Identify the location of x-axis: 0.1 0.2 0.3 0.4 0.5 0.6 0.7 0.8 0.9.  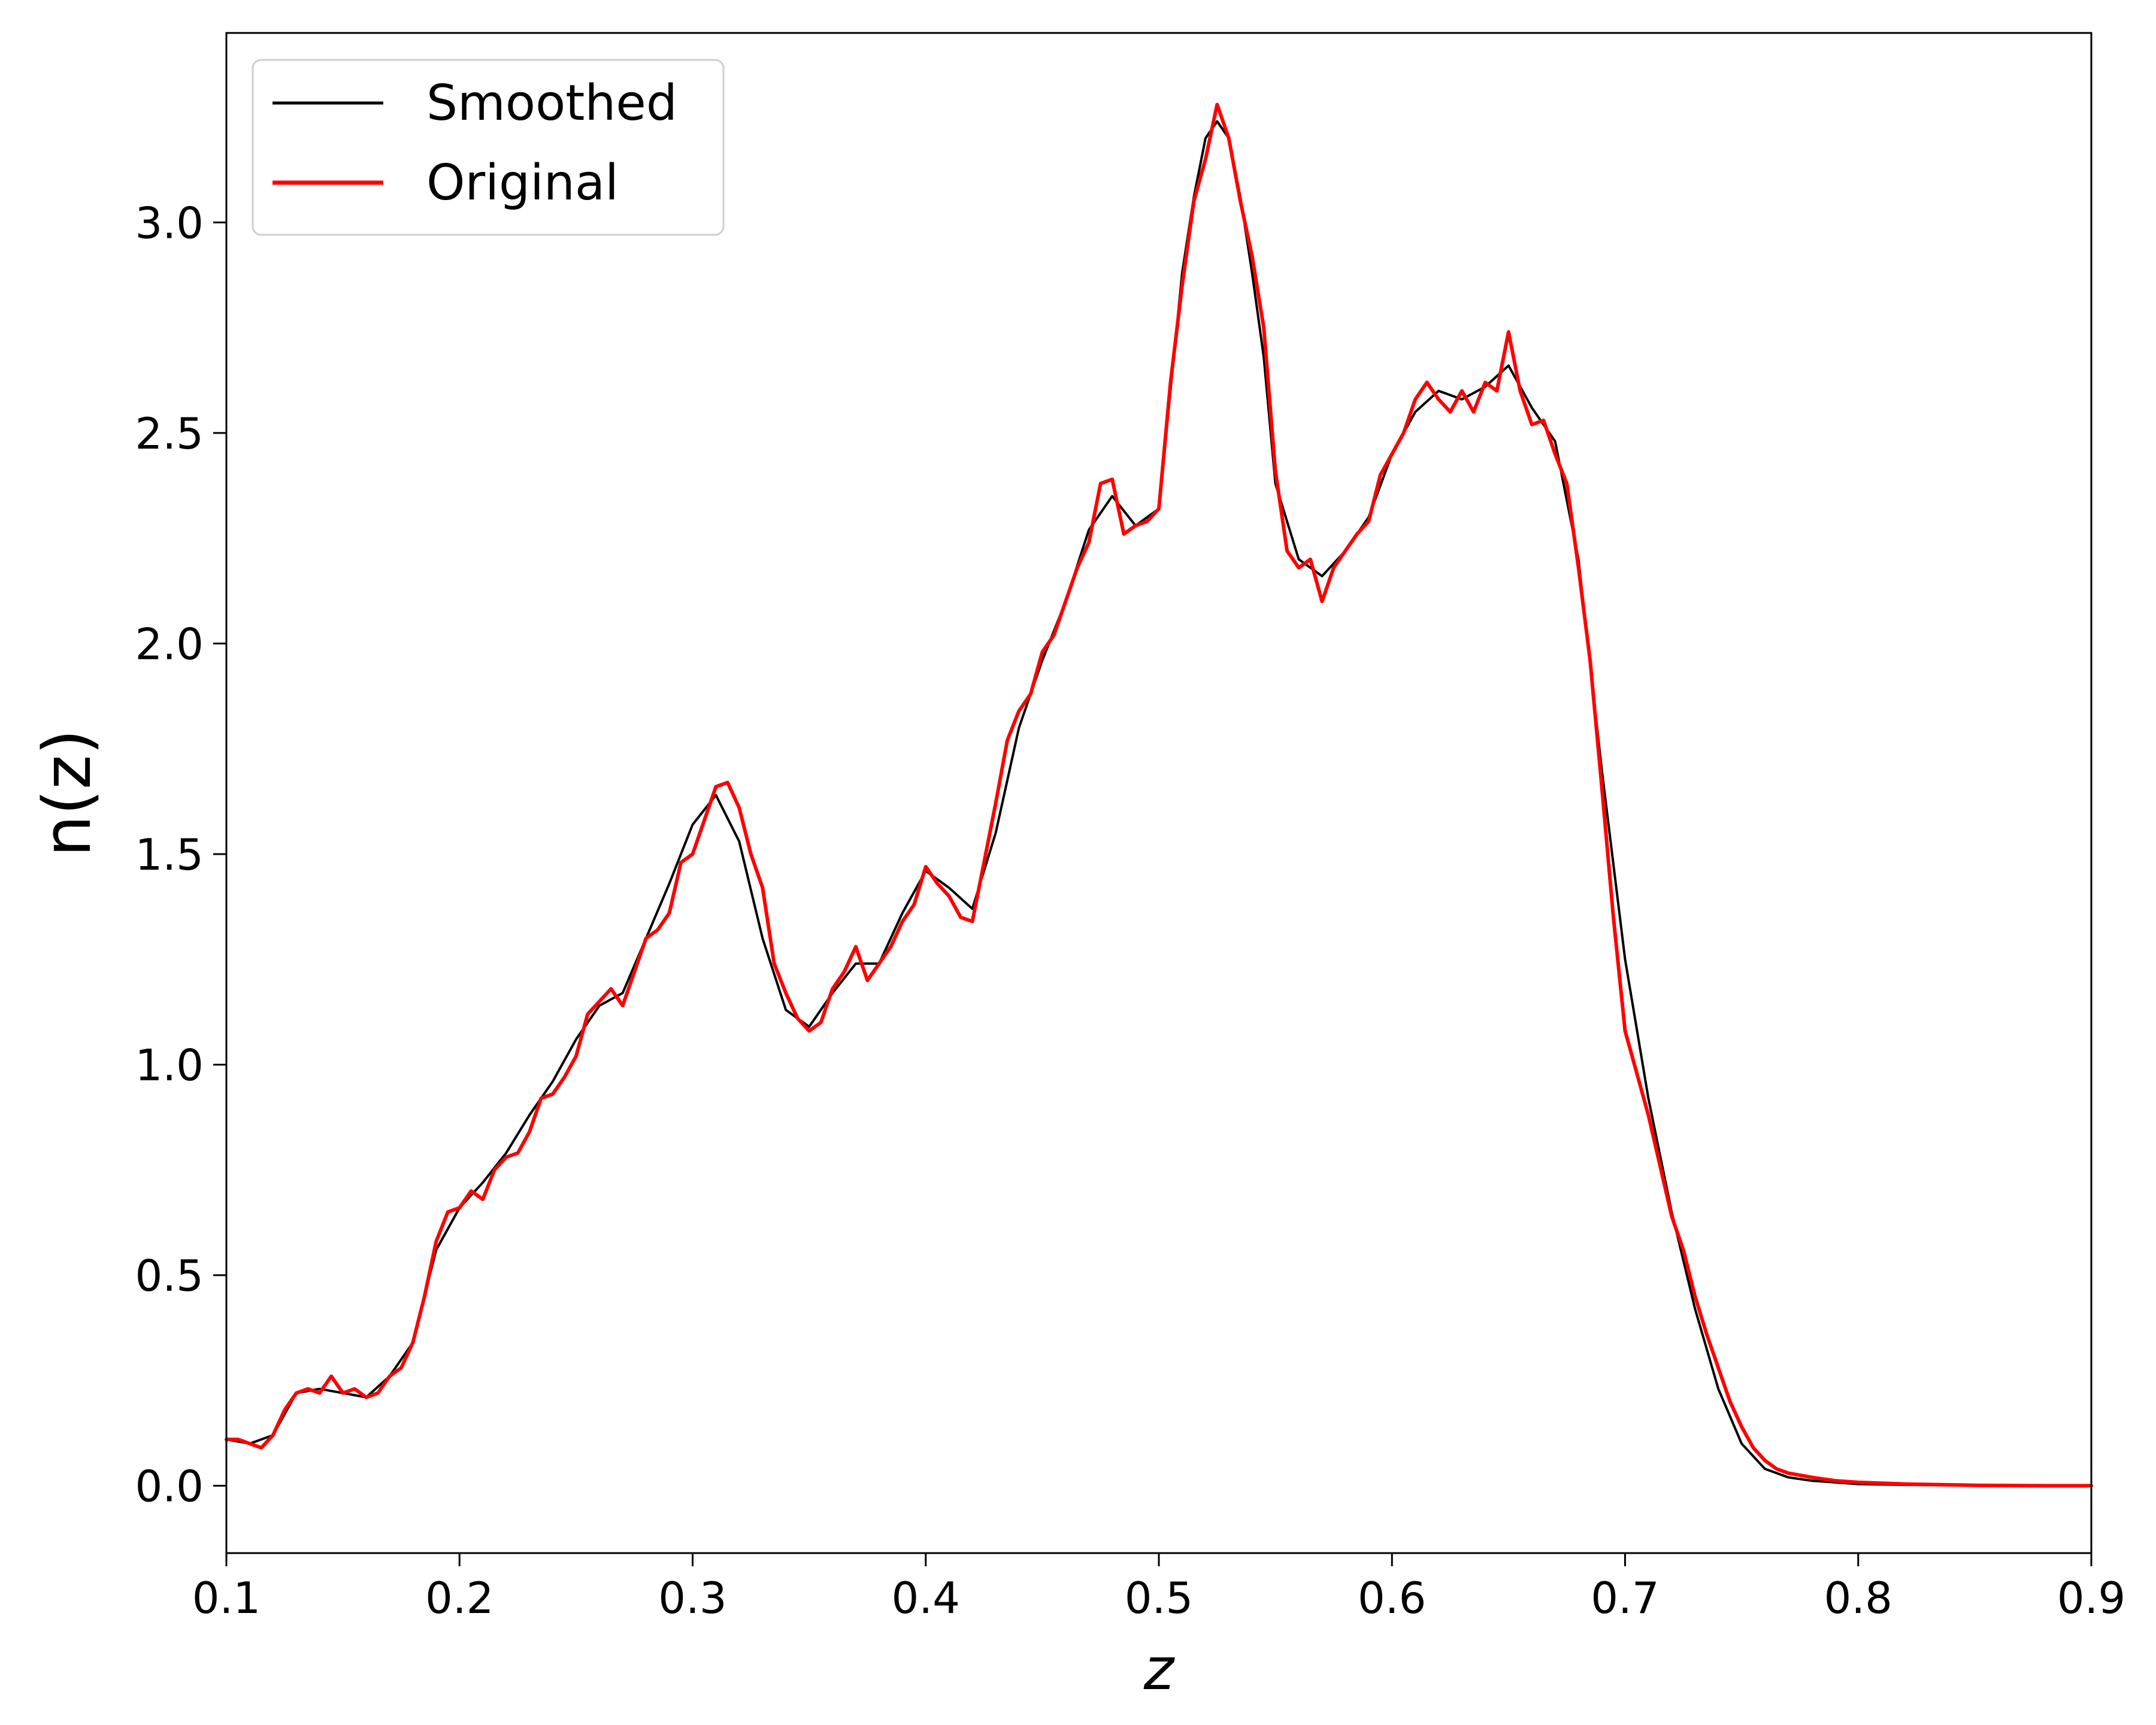
(1159, 1588).